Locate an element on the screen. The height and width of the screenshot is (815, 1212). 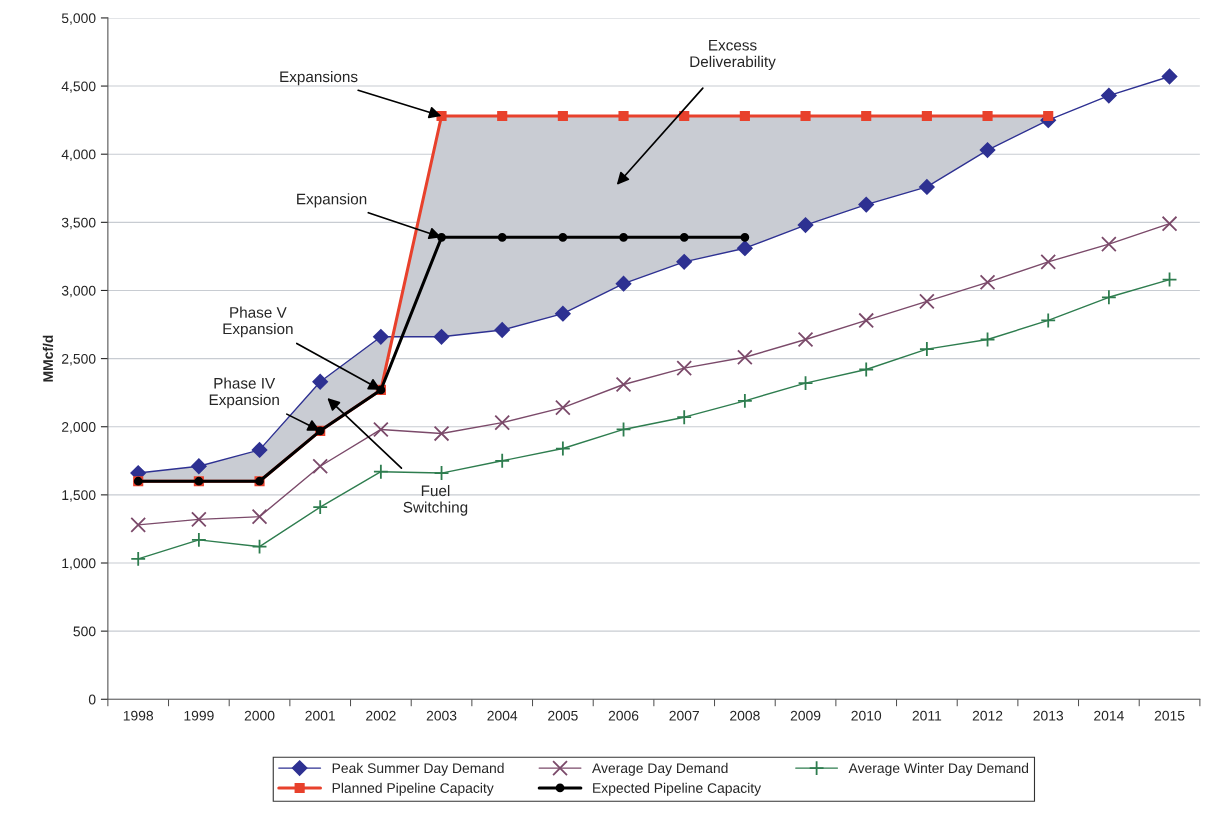
annotation: Phase IV Expansion is located at coordinates (244, 393).